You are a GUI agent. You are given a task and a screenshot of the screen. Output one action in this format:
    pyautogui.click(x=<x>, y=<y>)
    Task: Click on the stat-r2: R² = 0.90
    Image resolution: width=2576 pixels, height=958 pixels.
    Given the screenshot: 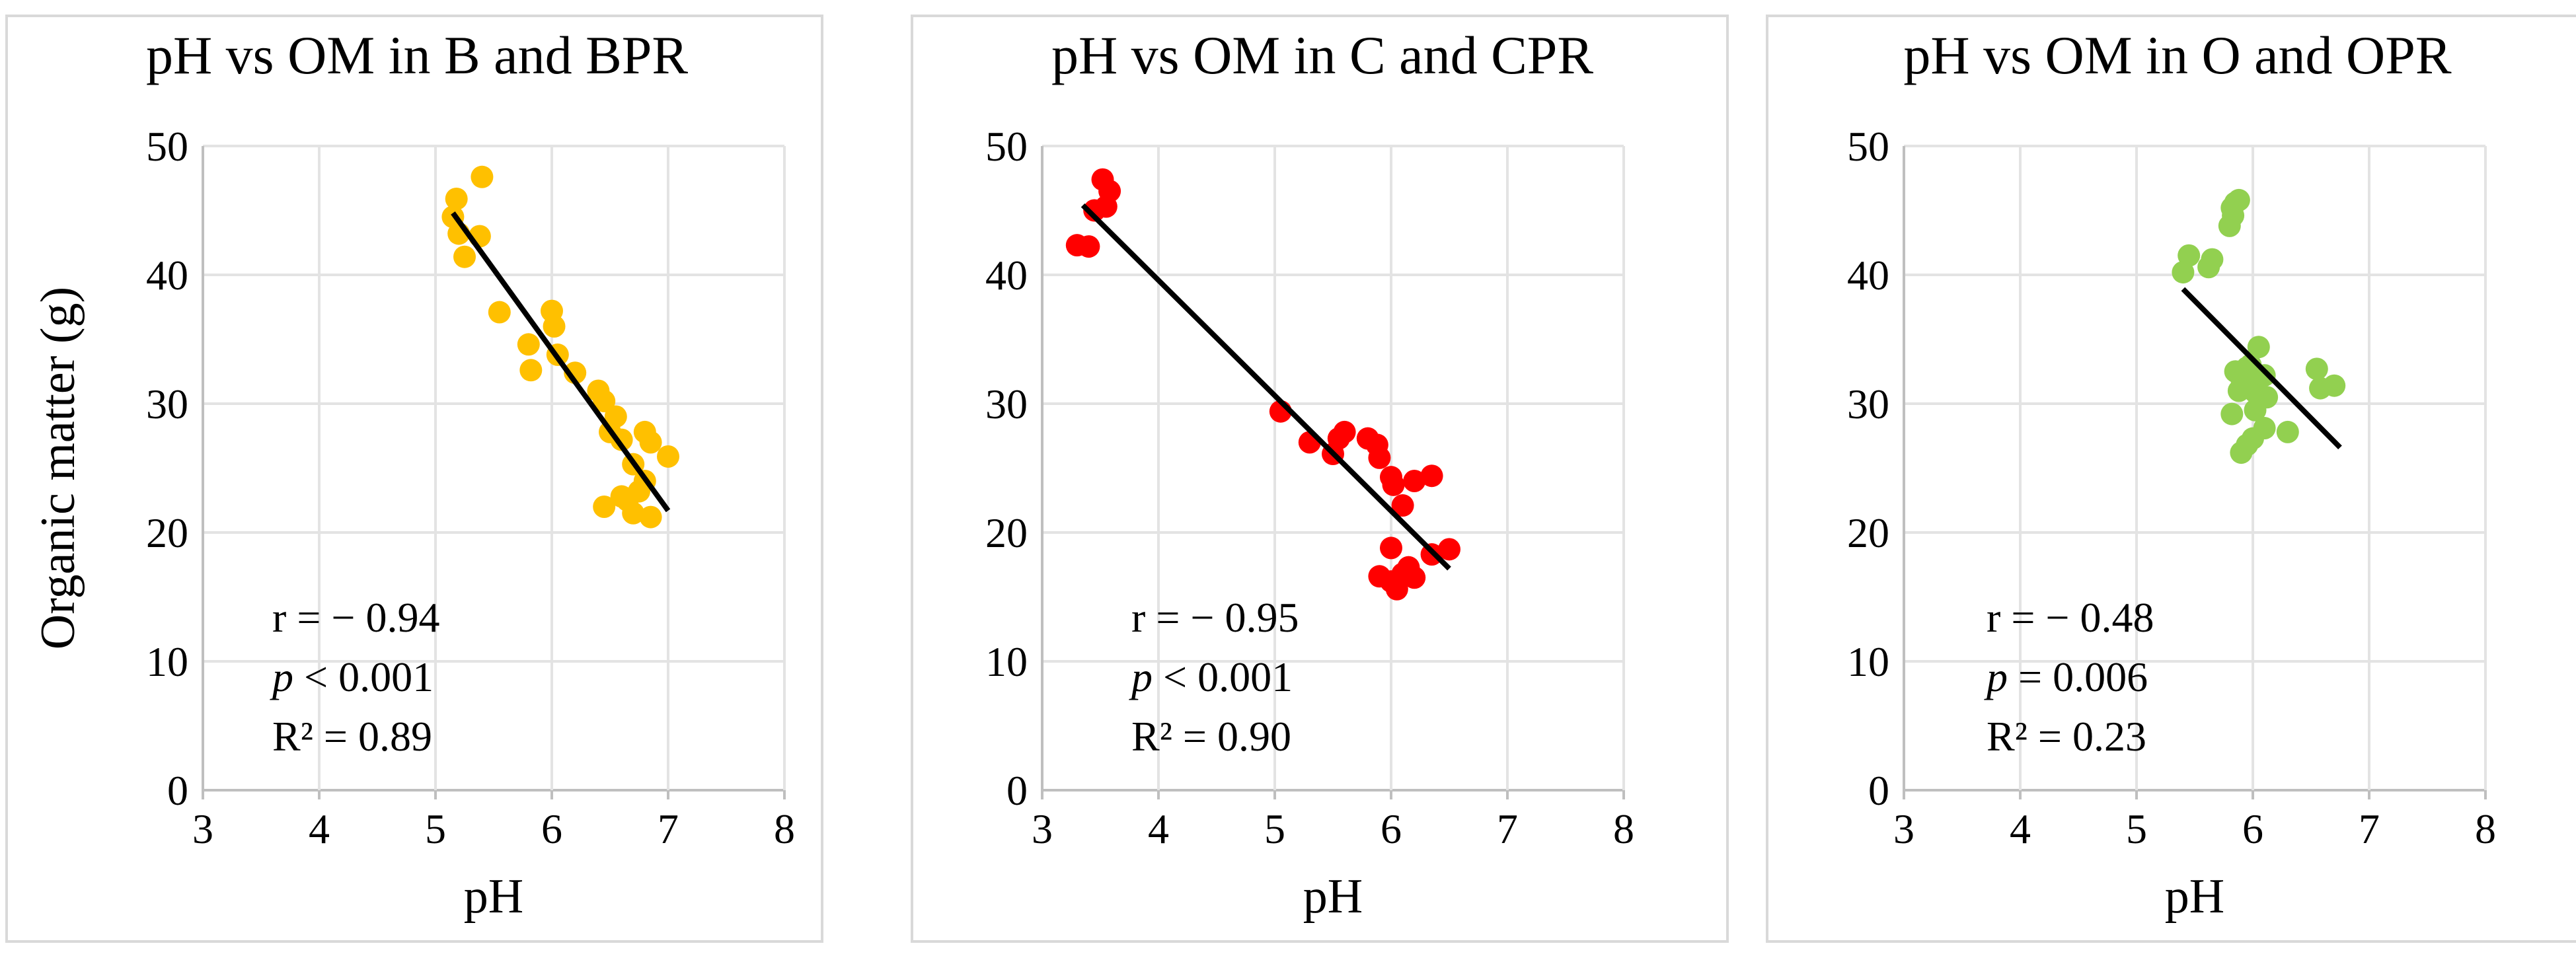 What is the action you would take?
    pyautogui.click(x=1211, y=736)
    